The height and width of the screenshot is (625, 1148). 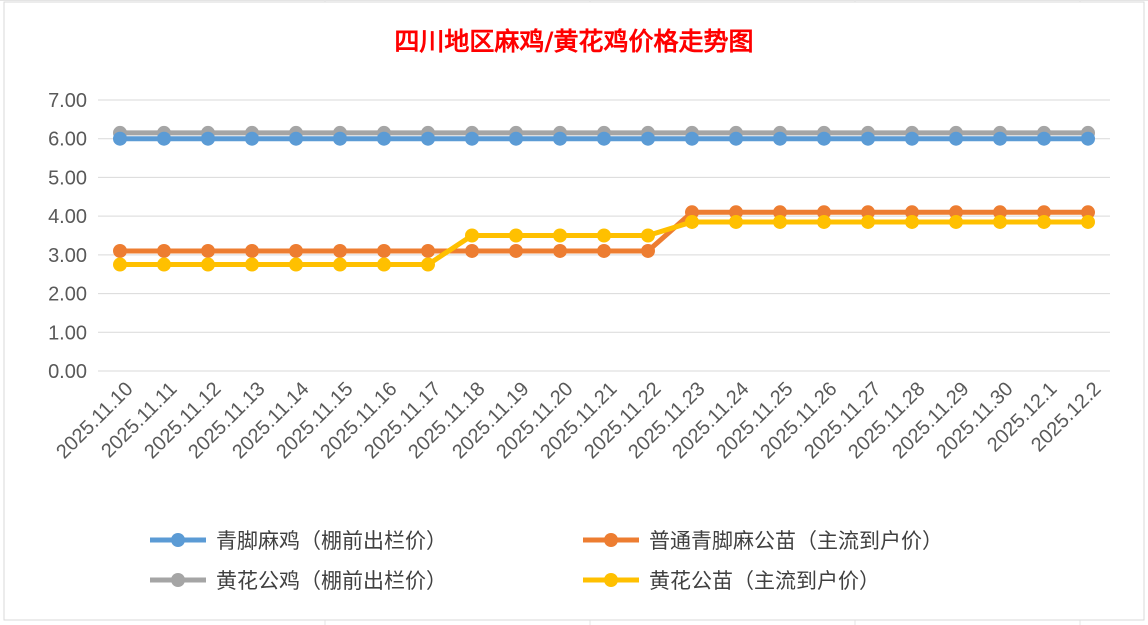 I want to click on y-tick-label: 5.00, so click(x=67, y=178).